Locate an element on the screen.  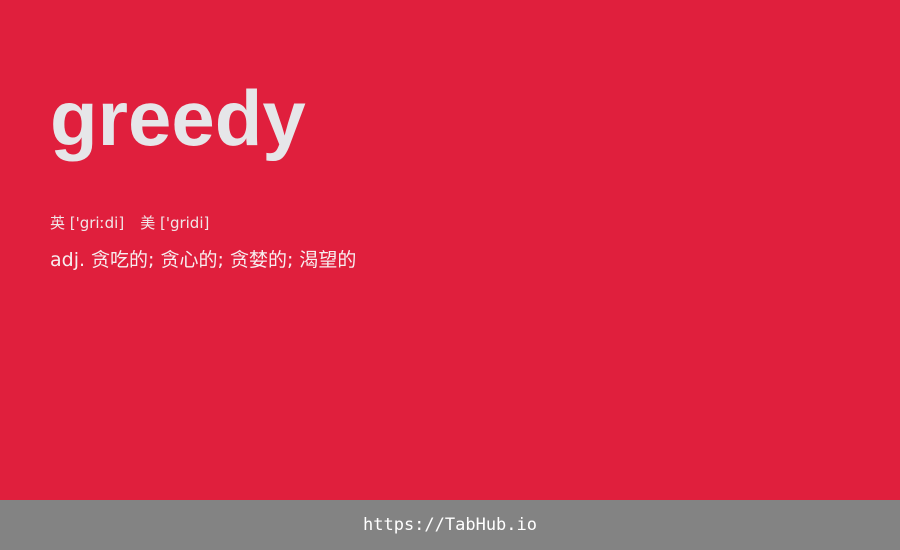
tabhub-link: https://TabHub.io is located at coordinates (450, 525).